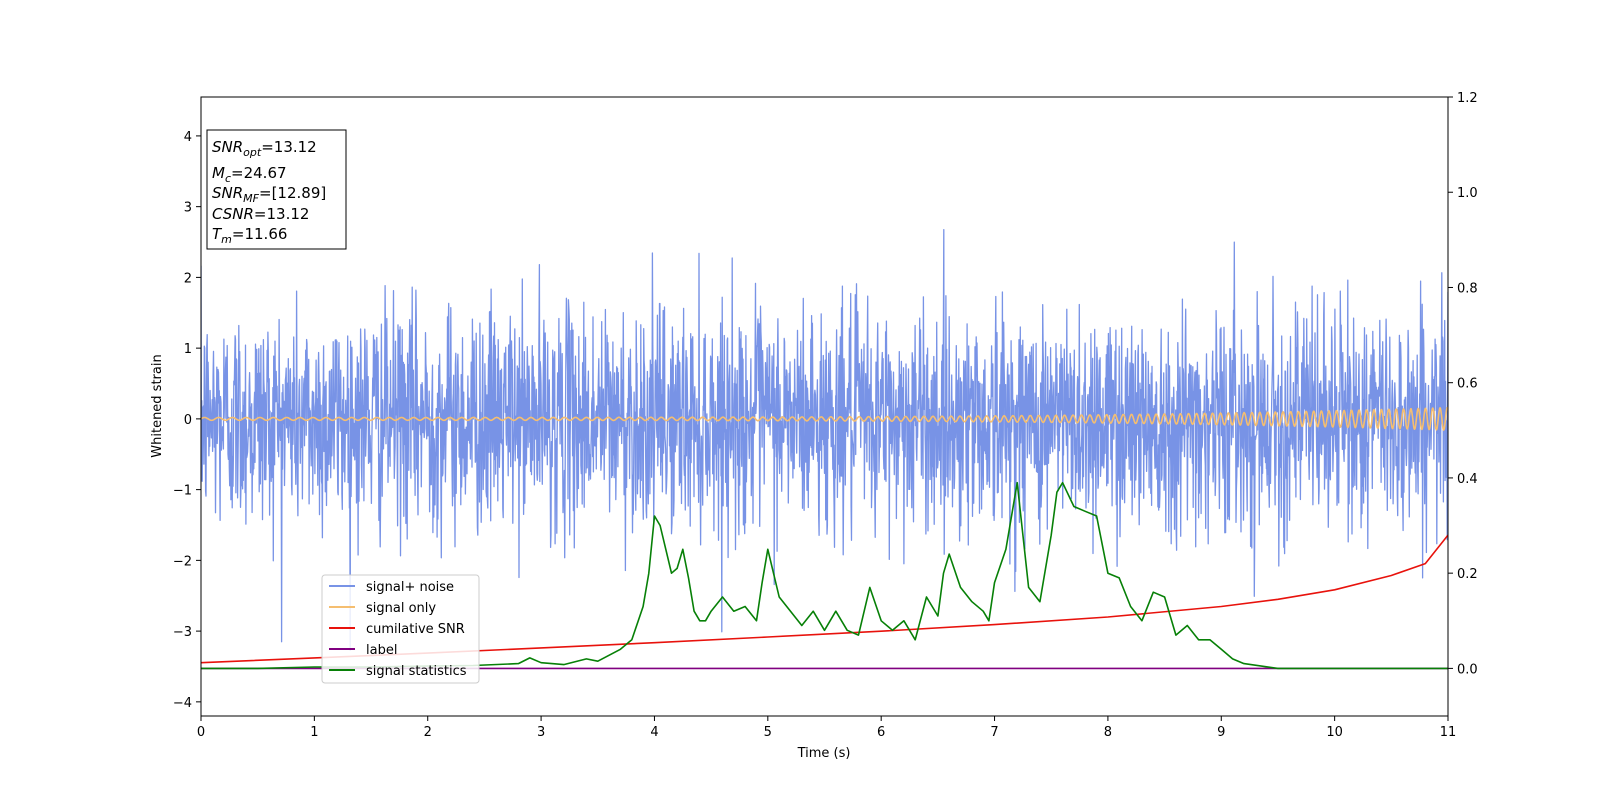  I want to click on annotation-line: SNRopt=13.12, so click(264, 148).